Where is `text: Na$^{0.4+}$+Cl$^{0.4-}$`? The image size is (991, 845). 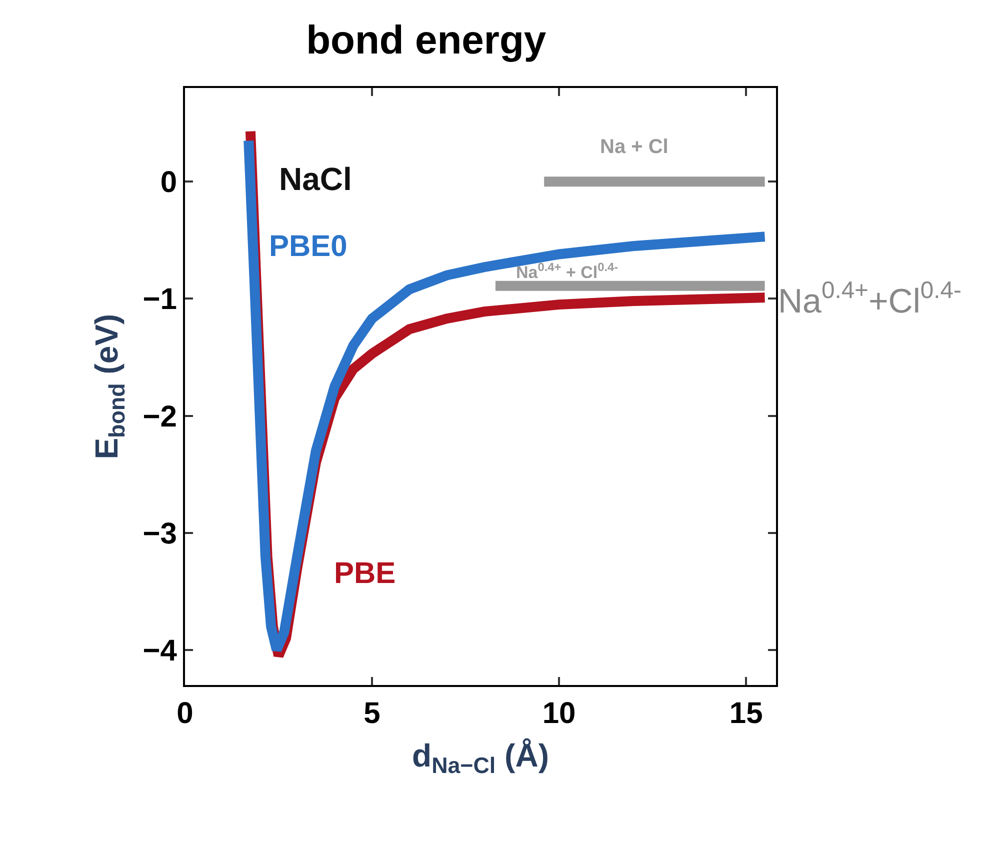
text: Na$^{0.4+}$+Cl$^{0.4-}$ is located at coordinates (870, 298).